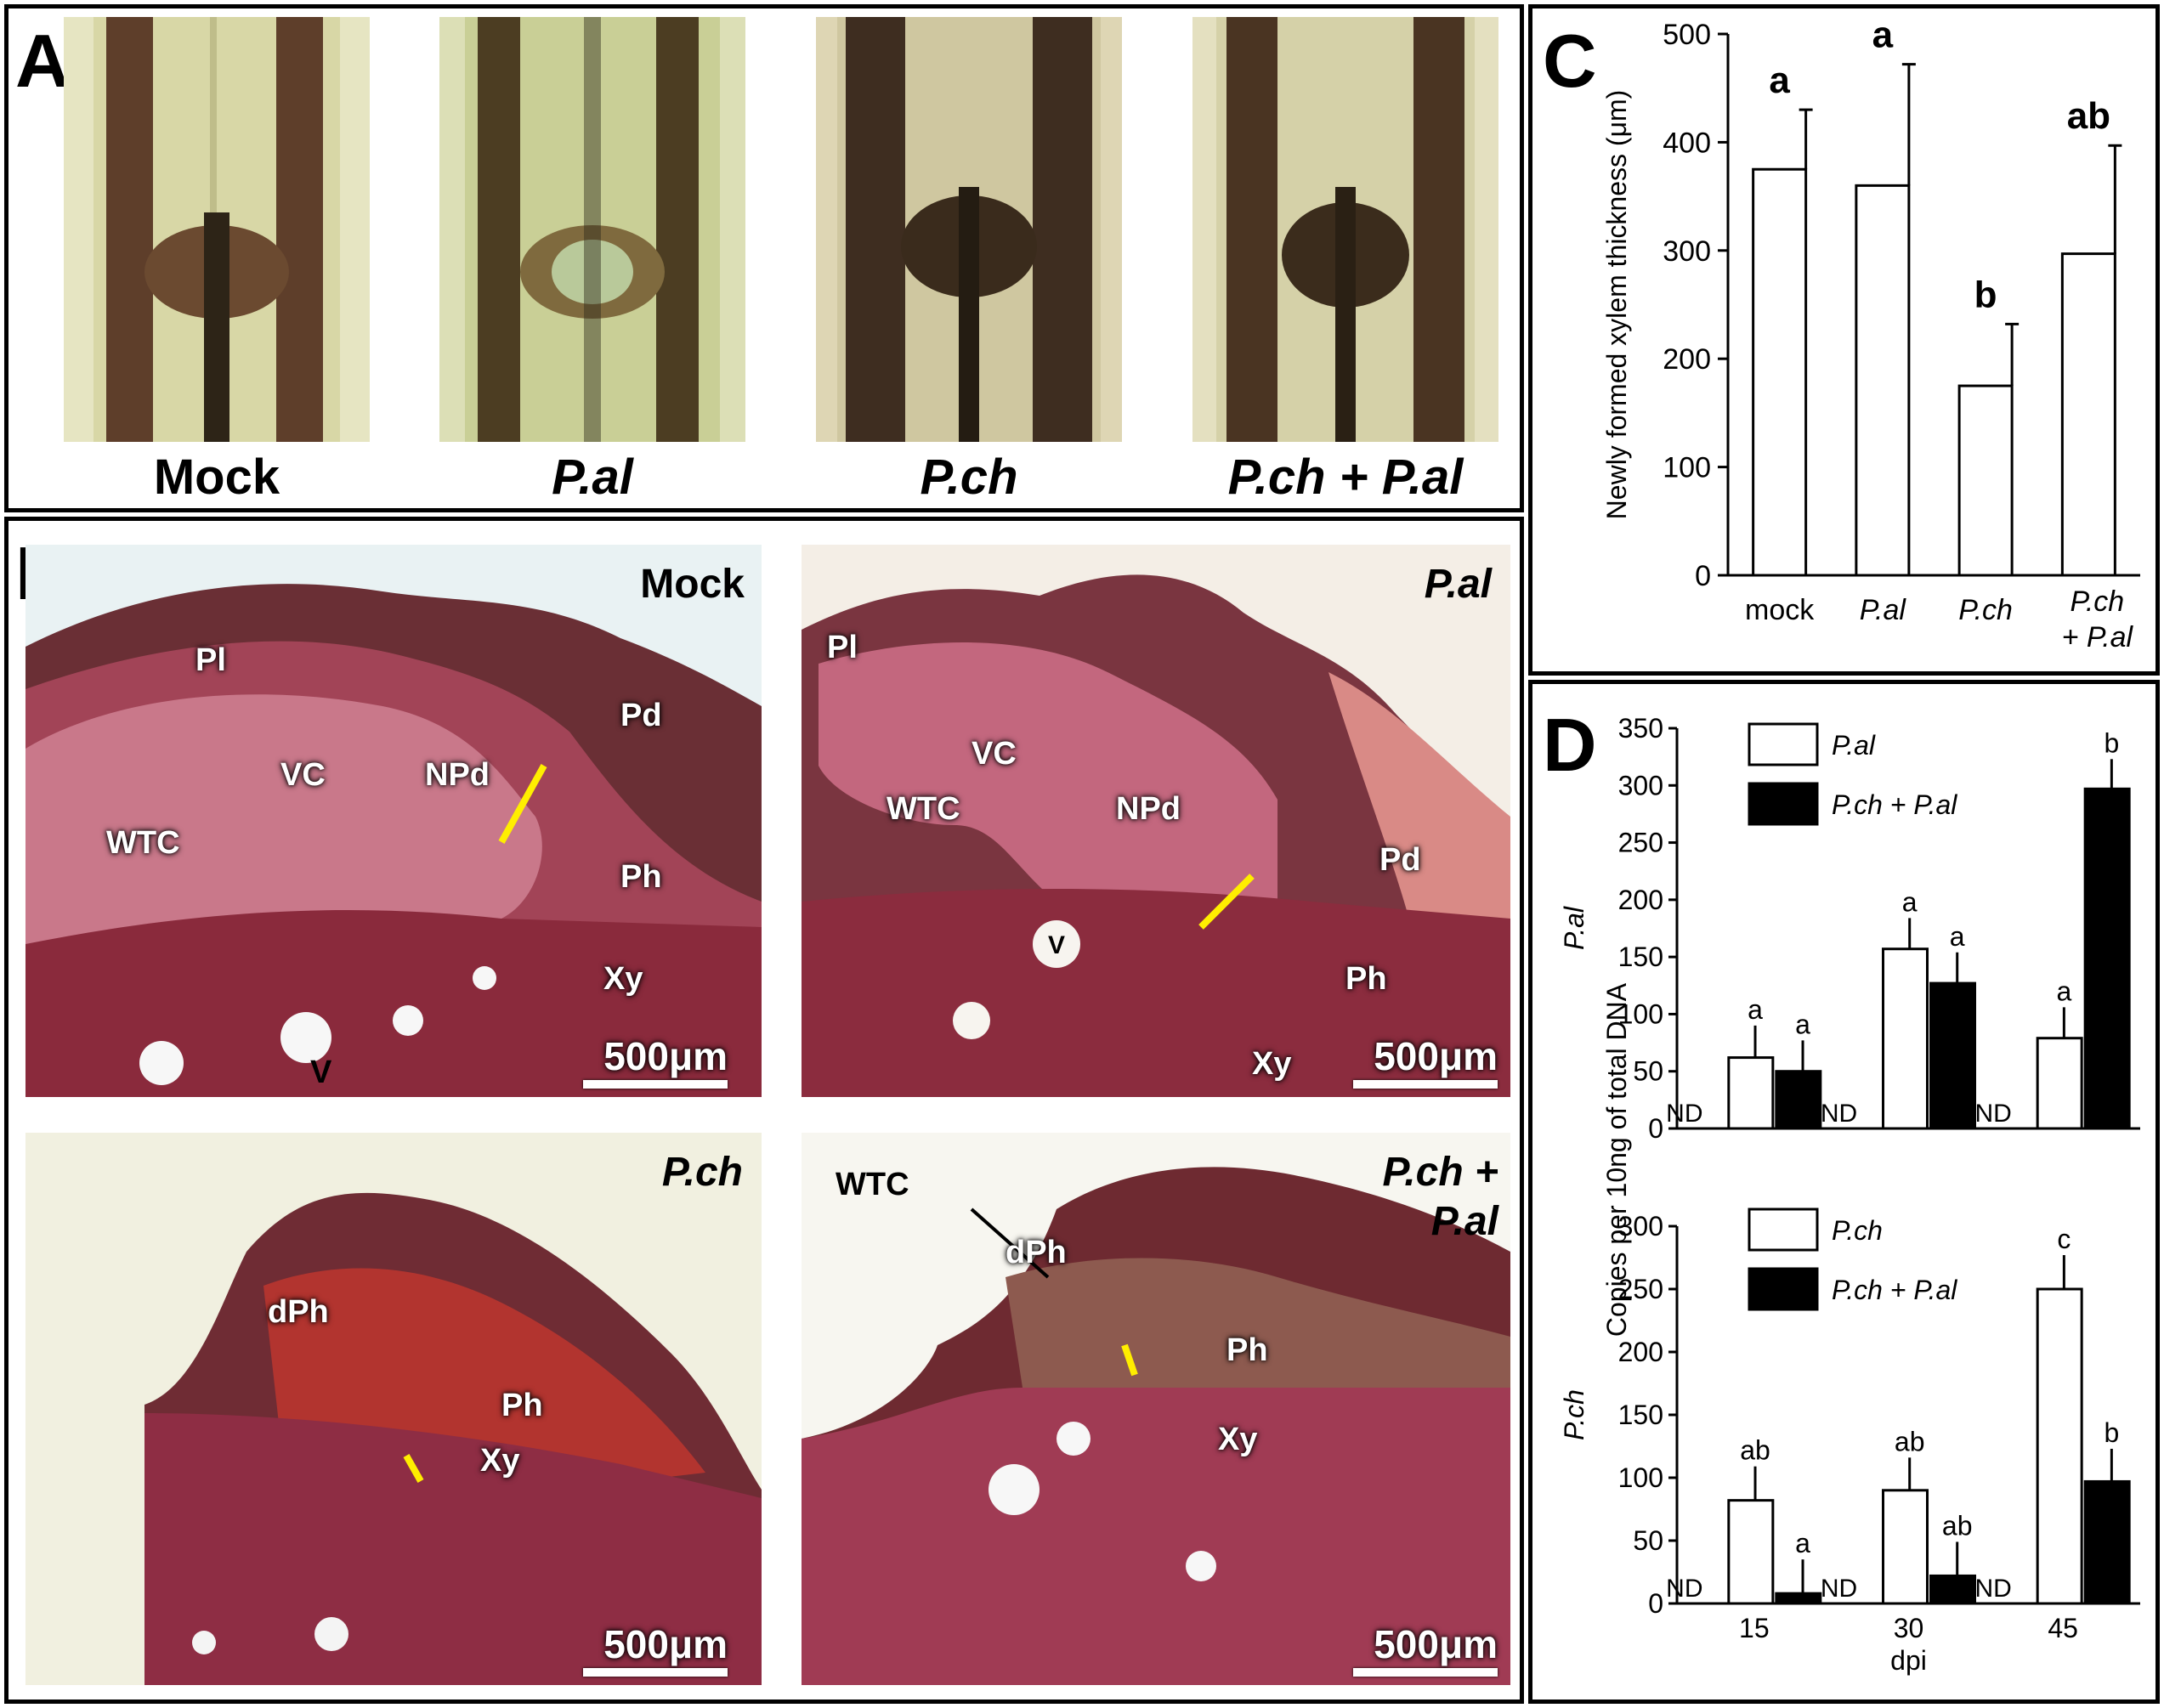  What do you see at coordinates (1985, 610) in the screenshot?
I see `x-tick-label: P.ch` at bounding box center [1985, 610].